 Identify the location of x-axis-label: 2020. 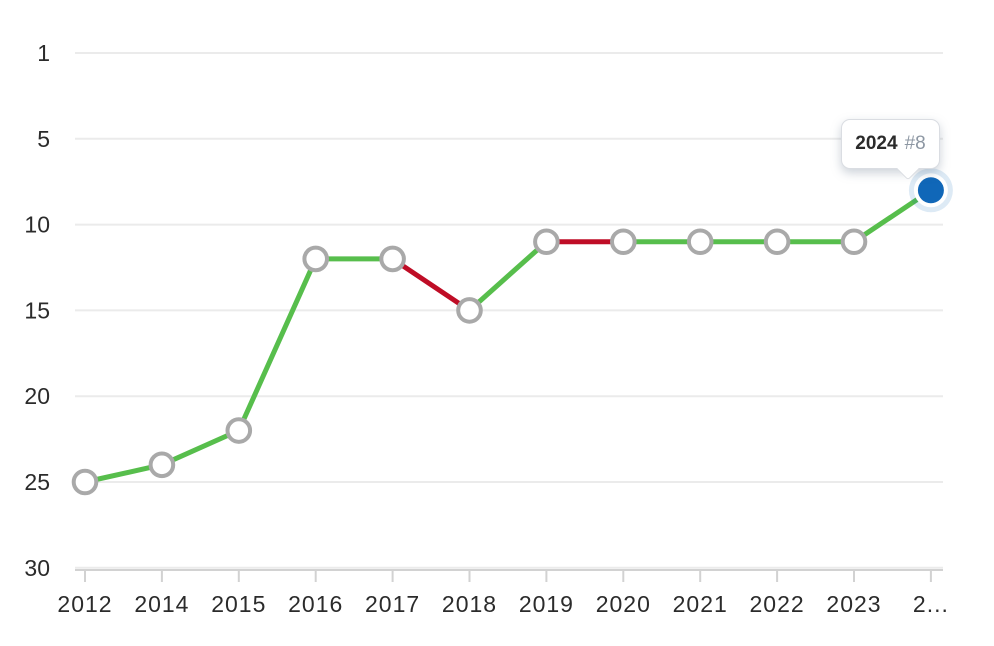
(623, 604).